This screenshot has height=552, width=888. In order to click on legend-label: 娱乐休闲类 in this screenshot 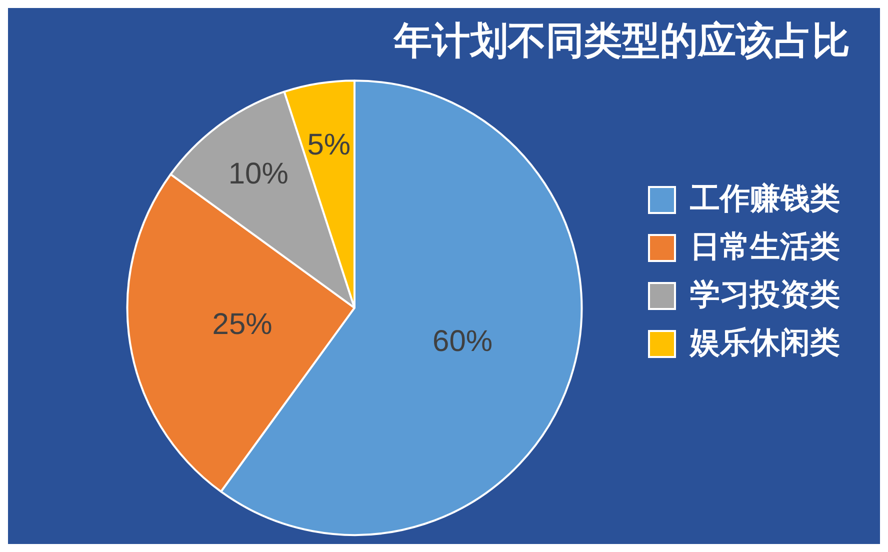, I will do `click(764, 343)`.